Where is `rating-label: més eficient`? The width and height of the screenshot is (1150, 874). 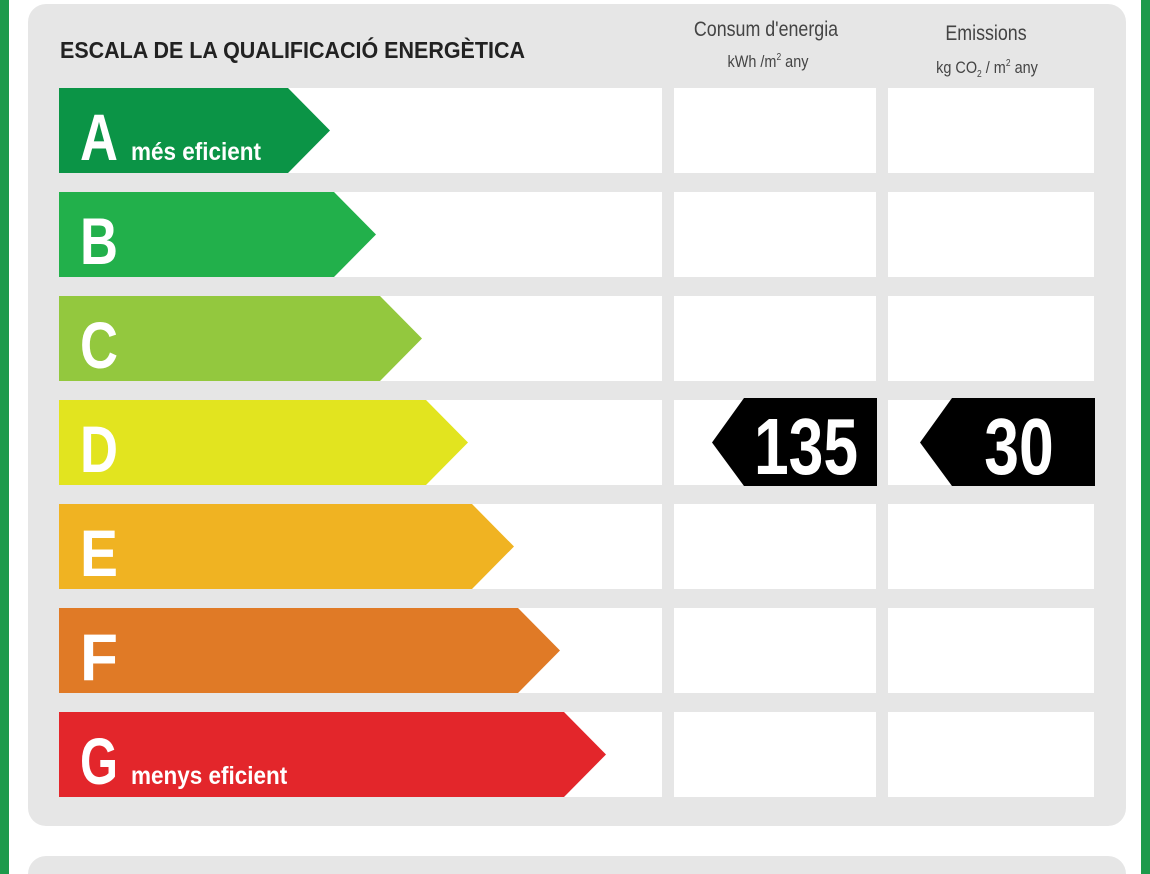
rating-label: més eficient is located at coordinates (196, 152).